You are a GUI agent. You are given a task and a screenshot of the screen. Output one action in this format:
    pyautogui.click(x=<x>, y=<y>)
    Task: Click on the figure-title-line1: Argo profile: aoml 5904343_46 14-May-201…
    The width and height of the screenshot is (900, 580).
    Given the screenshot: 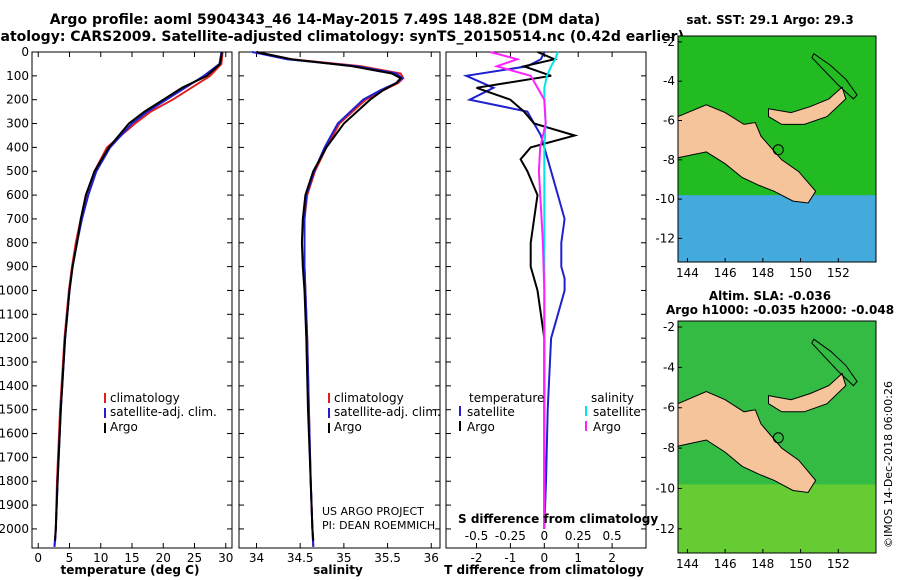 What is the action you would take?
    pyautogui.click(x=325, y=20)
    